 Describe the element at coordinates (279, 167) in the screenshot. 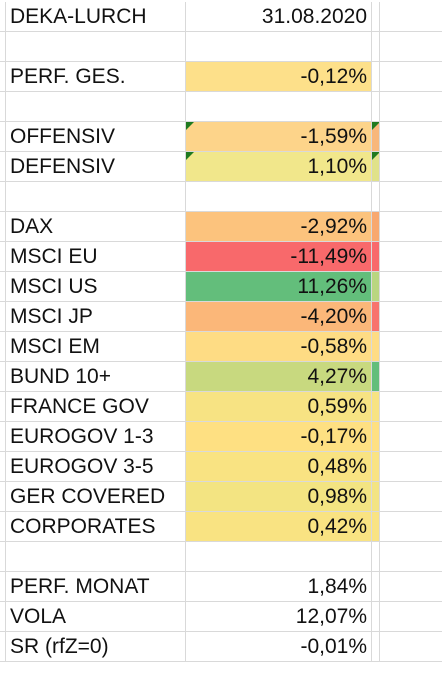

I see `row-value: 1,10%` at that location.